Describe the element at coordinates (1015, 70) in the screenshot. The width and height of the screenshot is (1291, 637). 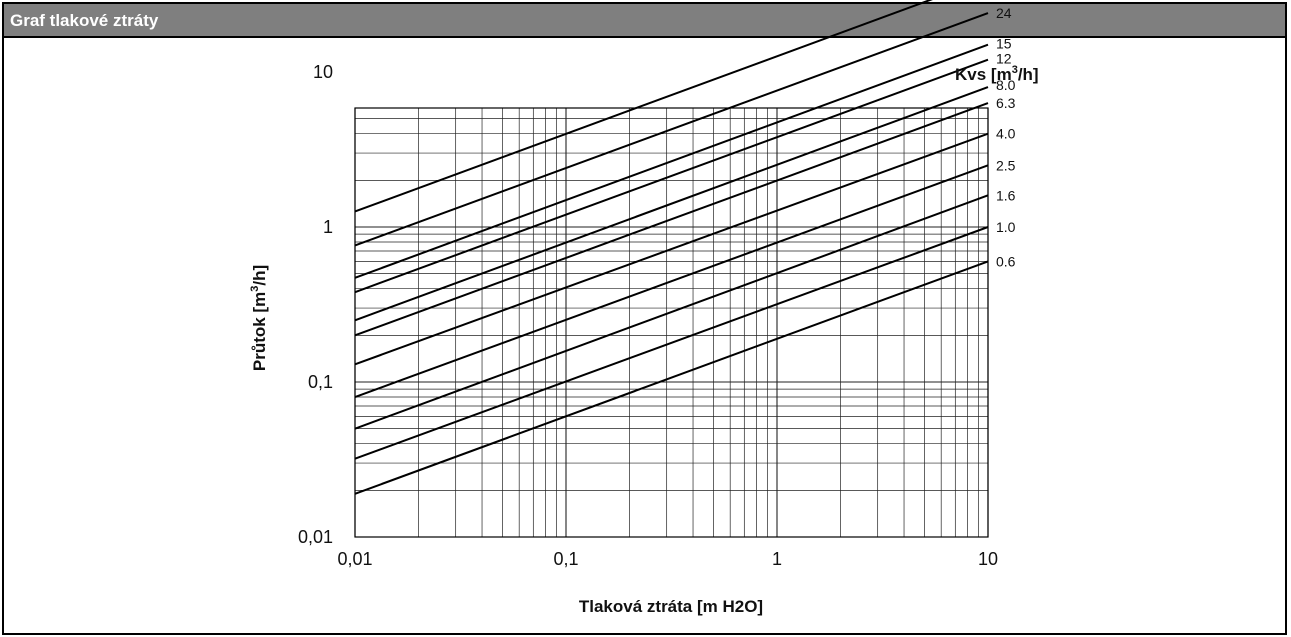
I see `legend-title-sup: 3` at that location.